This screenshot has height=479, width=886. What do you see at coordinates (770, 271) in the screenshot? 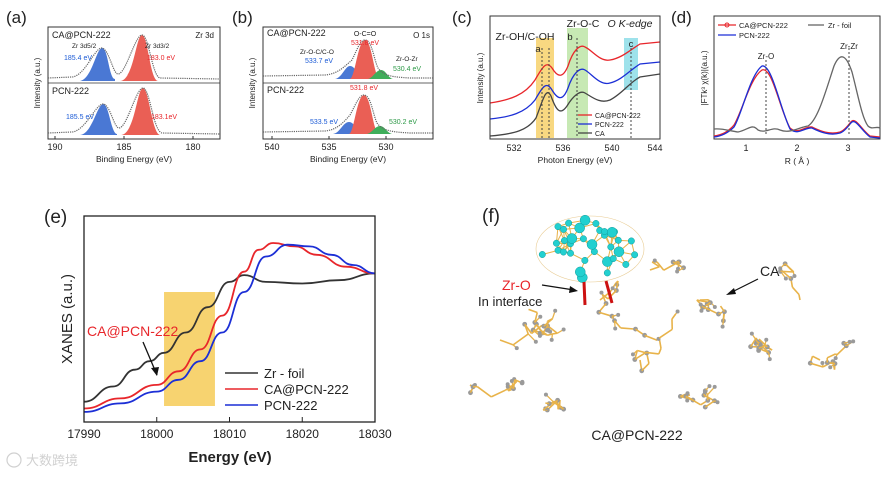
I see `panel-f-ca-label: CA` at bounding box center [770, 271].